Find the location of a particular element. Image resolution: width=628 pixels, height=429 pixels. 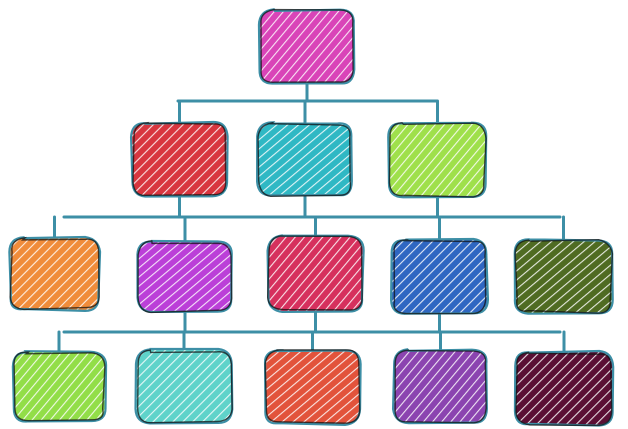

node-n2d is located at coordinates (439, 276).